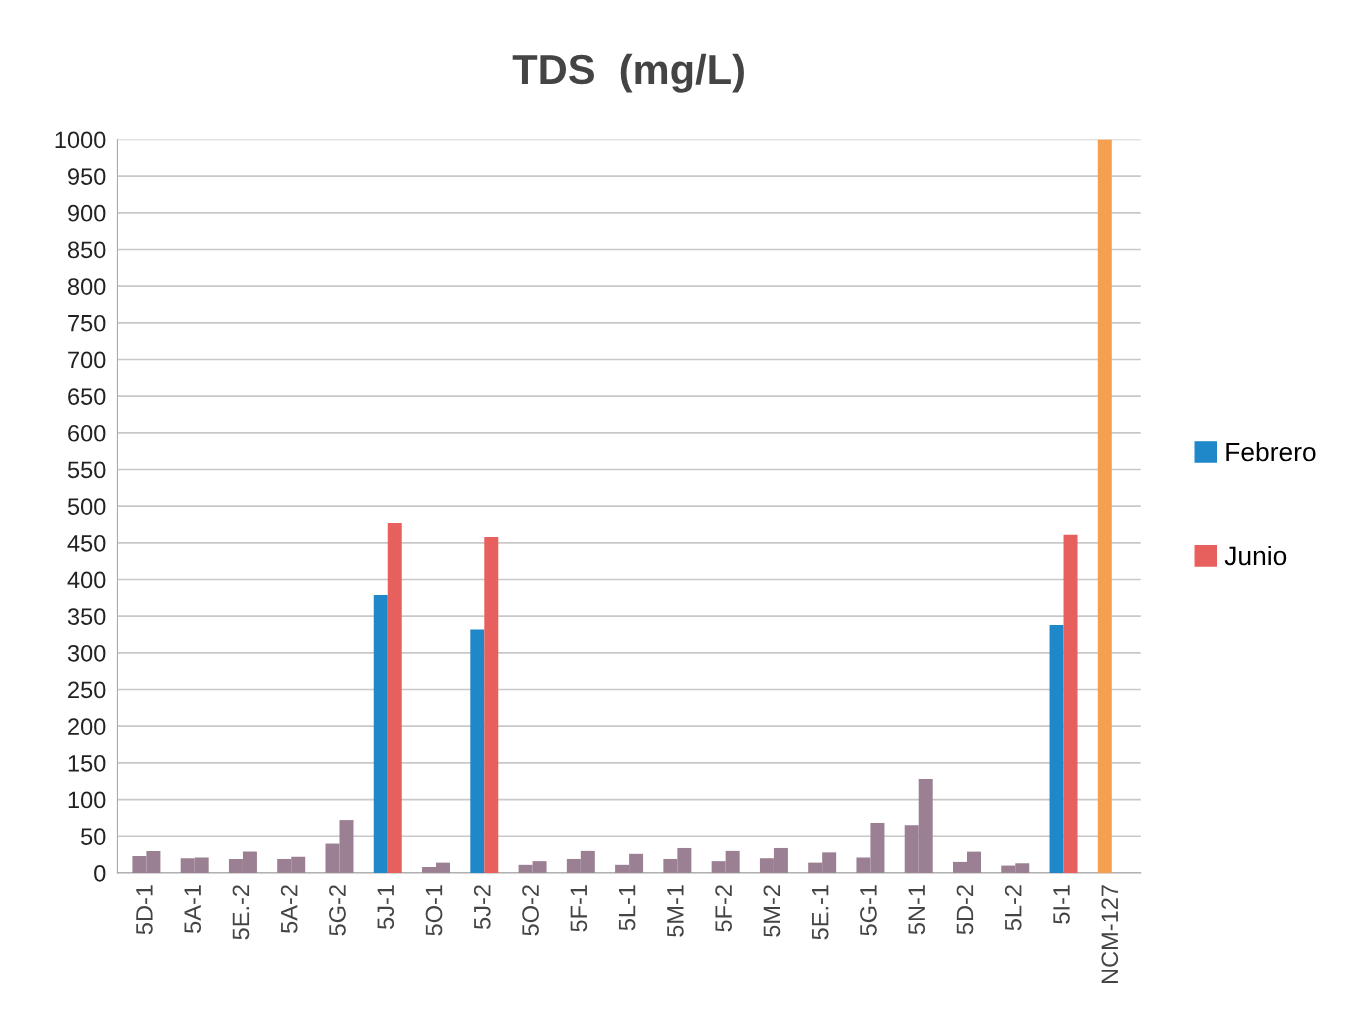  Describe the element at coordinates (86, 470) in the screenshot. I see `y-tick-label: 550` at that location.